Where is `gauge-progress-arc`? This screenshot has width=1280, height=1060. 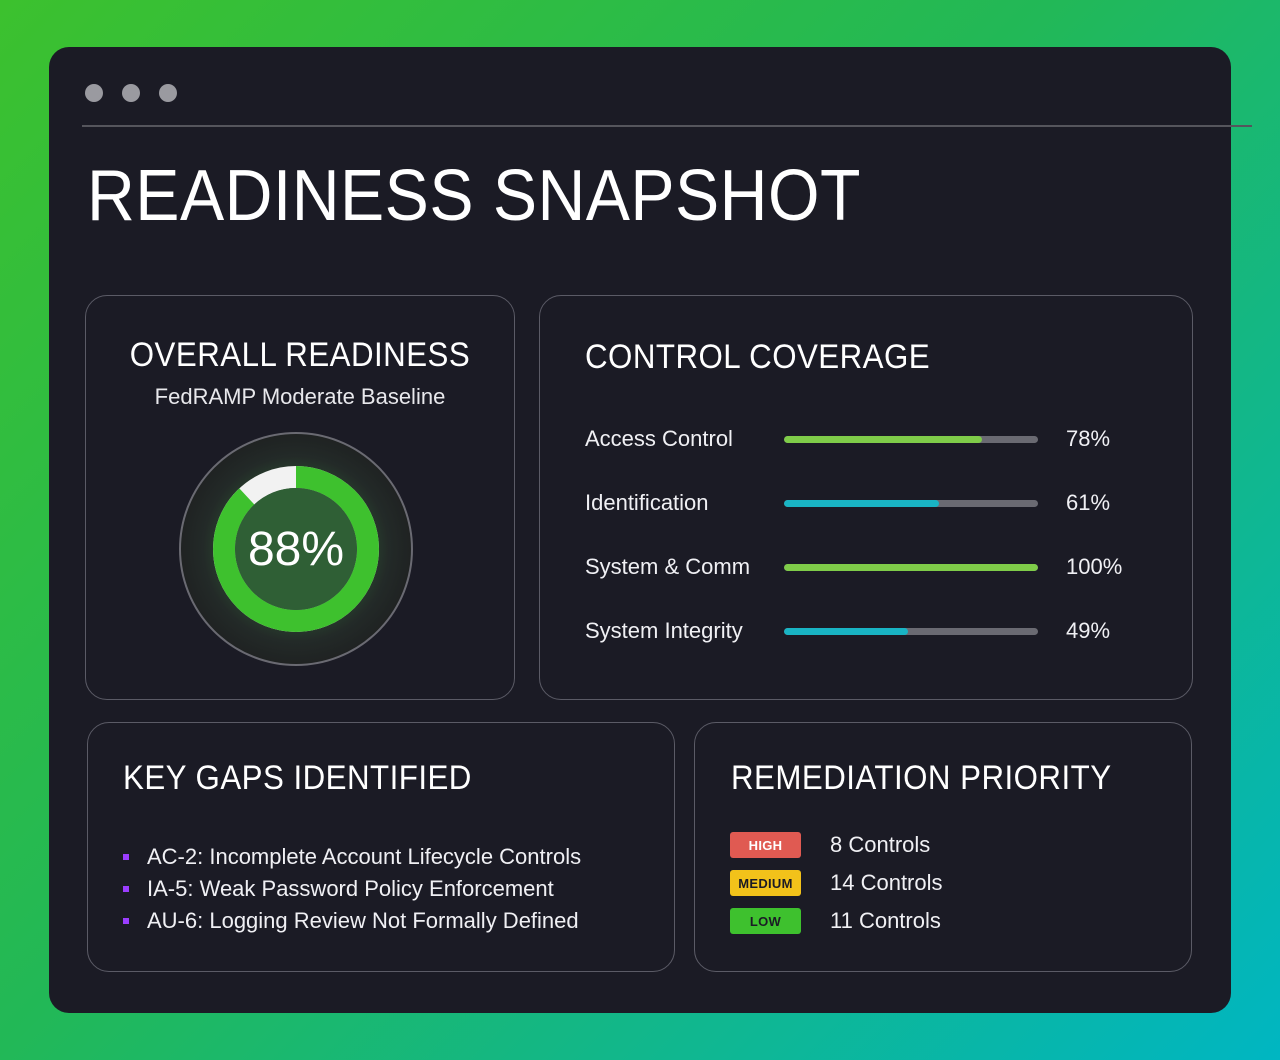
gauge-progress-arc is located at coordinates (296, 549).